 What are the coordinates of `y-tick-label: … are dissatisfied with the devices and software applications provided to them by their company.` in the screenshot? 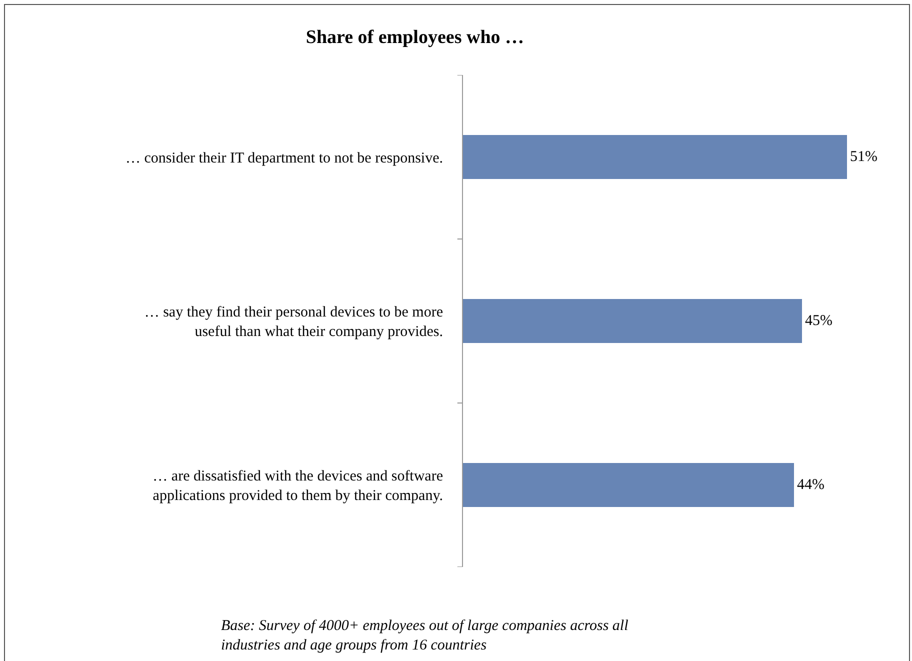 It's located at (298, 486).